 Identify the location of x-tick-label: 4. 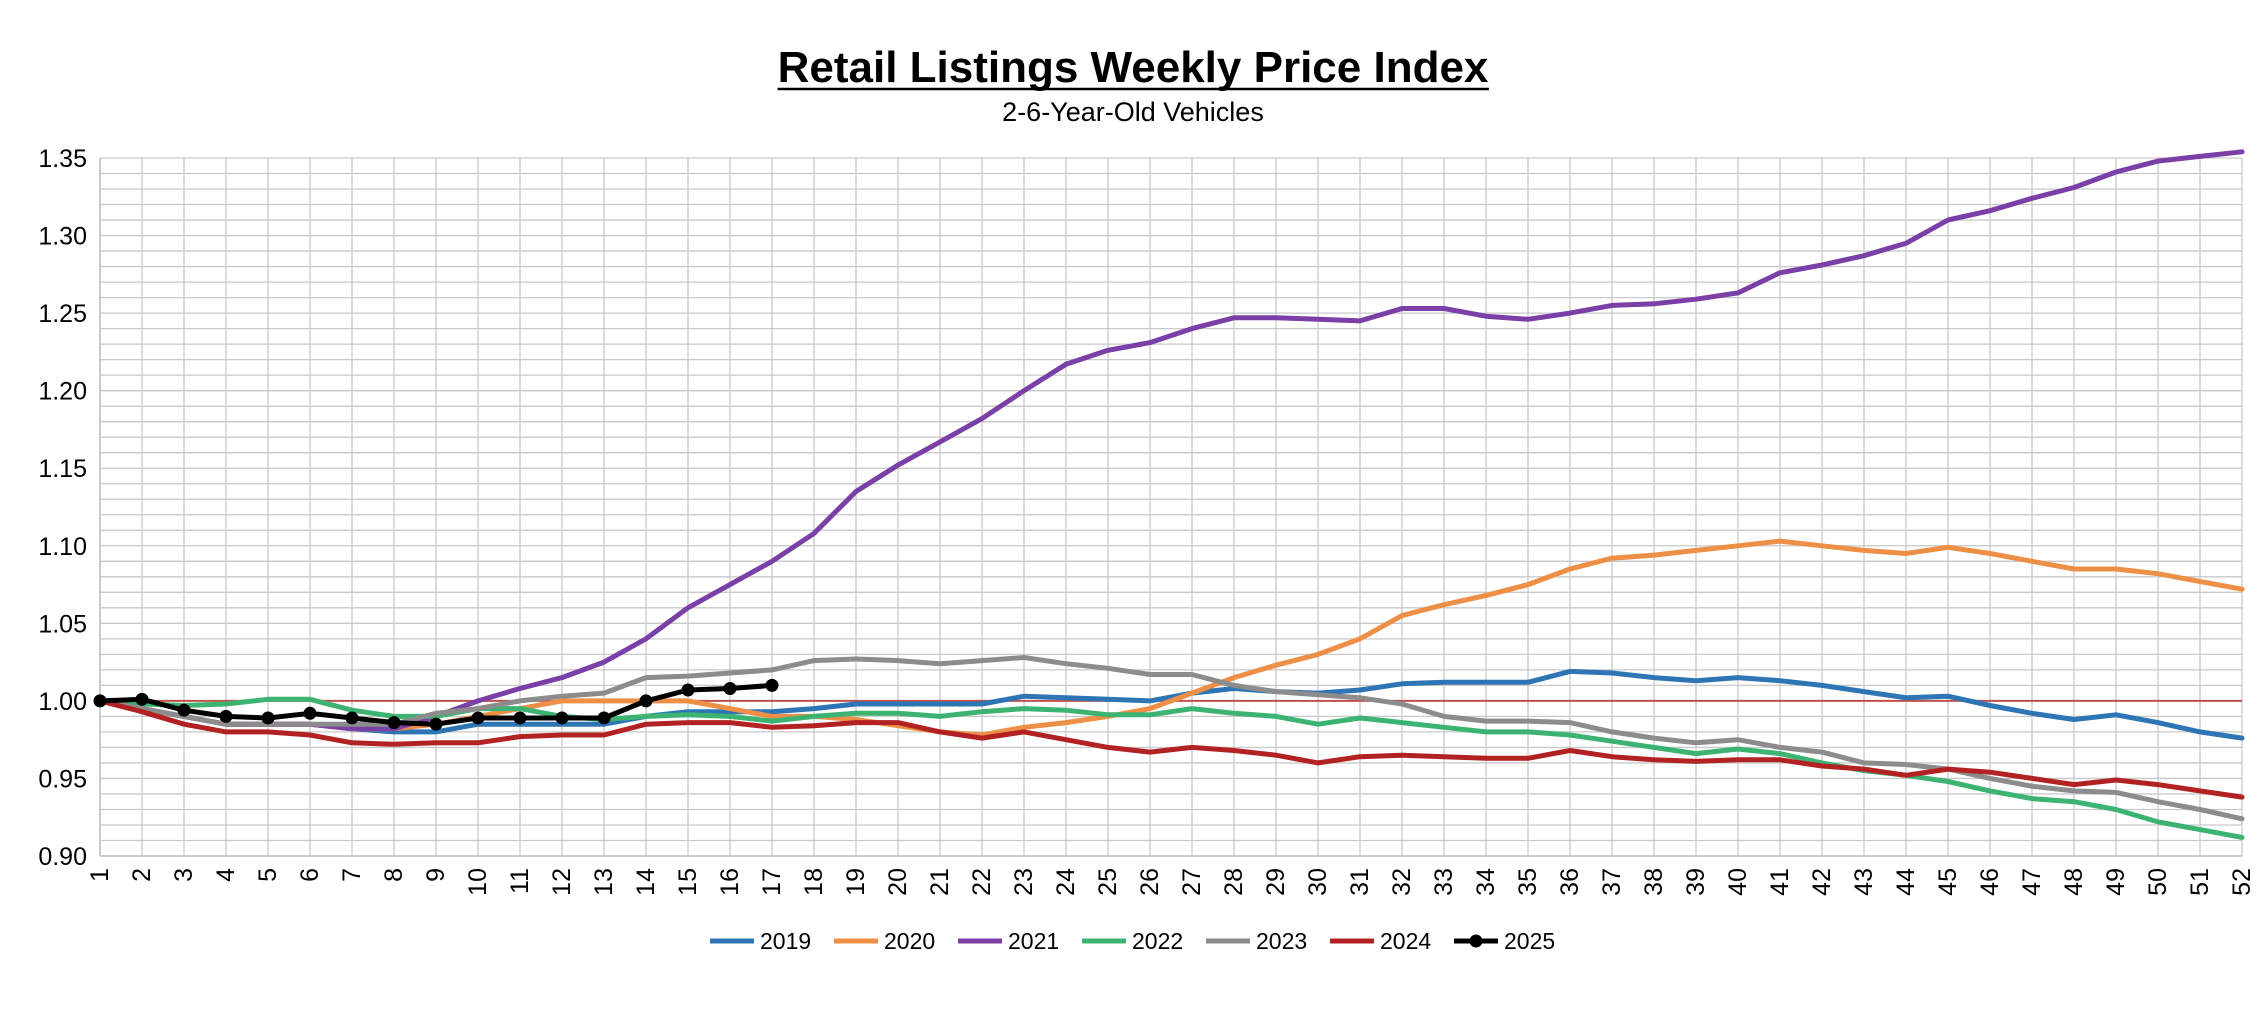
(226, 875).